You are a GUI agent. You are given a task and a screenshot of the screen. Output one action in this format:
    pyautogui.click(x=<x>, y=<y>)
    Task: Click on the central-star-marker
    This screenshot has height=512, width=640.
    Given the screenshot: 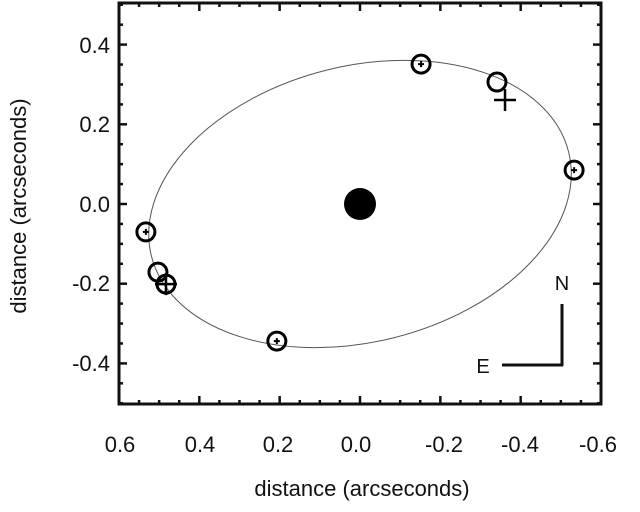 What is the action you would take?
    pyautogui.click(x=360, y=204)
    